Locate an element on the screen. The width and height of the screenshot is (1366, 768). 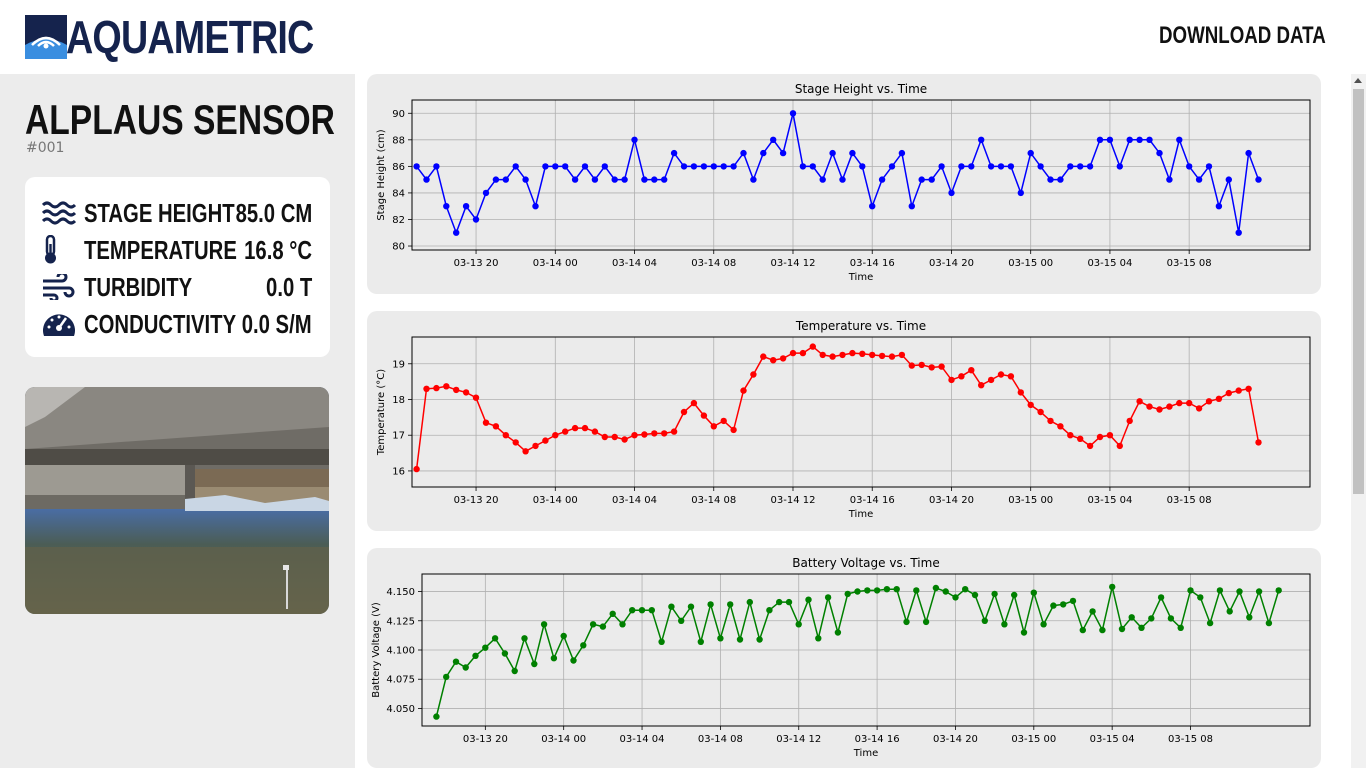
x-tick-label: 03-15 00 is located at coordinates (1030, 263).